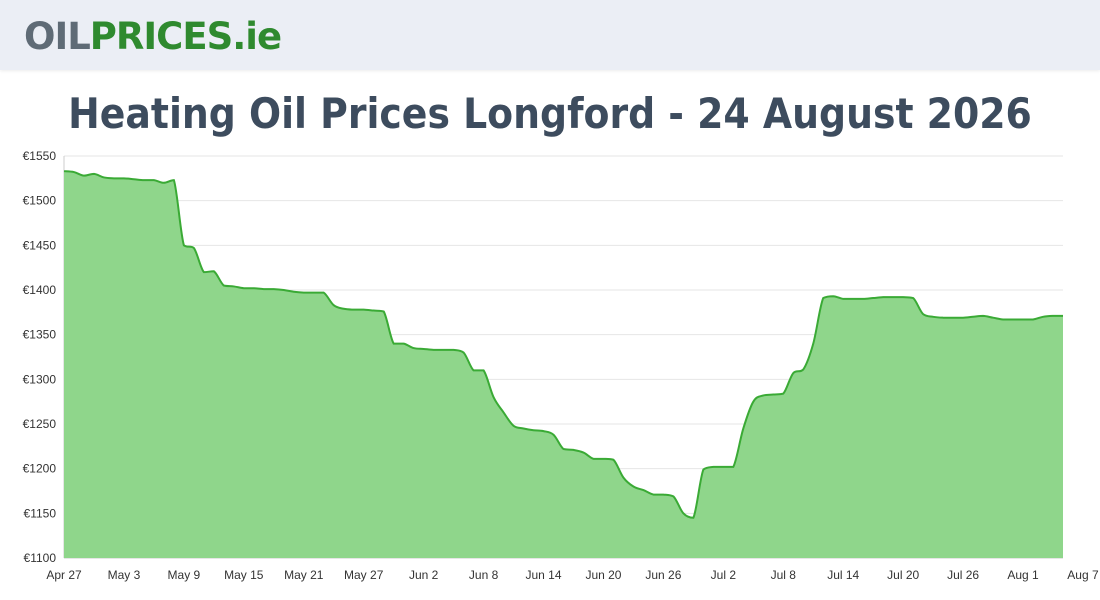  I want to click on x-tick-label: Jun 8, so click(484, 575).